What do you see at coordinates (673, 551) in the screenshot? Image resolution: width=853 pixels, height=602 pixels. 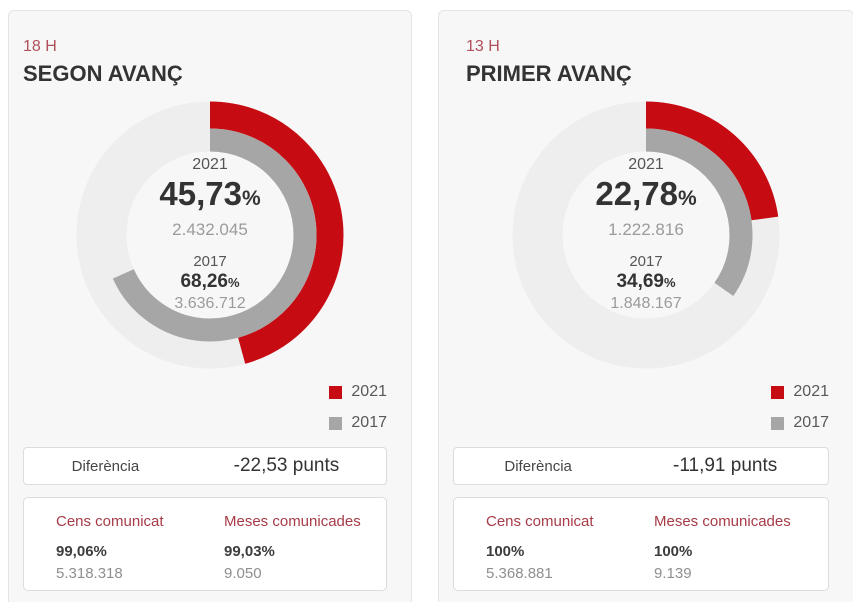 I see `stations-reported-pct: 100%` at bounding box center [673, 551].